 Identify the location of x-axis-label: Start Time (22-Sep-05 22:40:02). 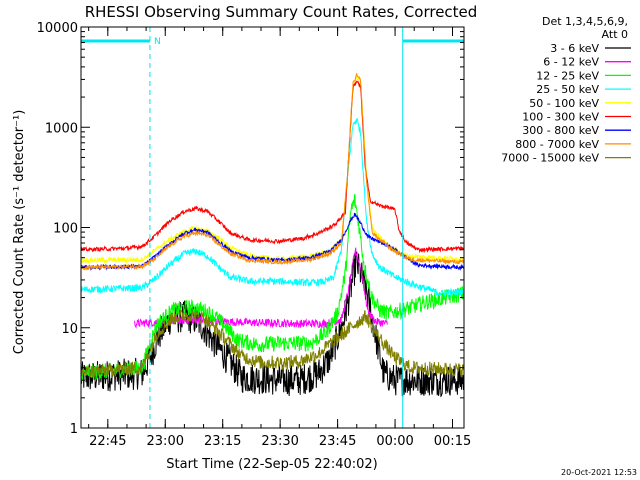
(271, 464).